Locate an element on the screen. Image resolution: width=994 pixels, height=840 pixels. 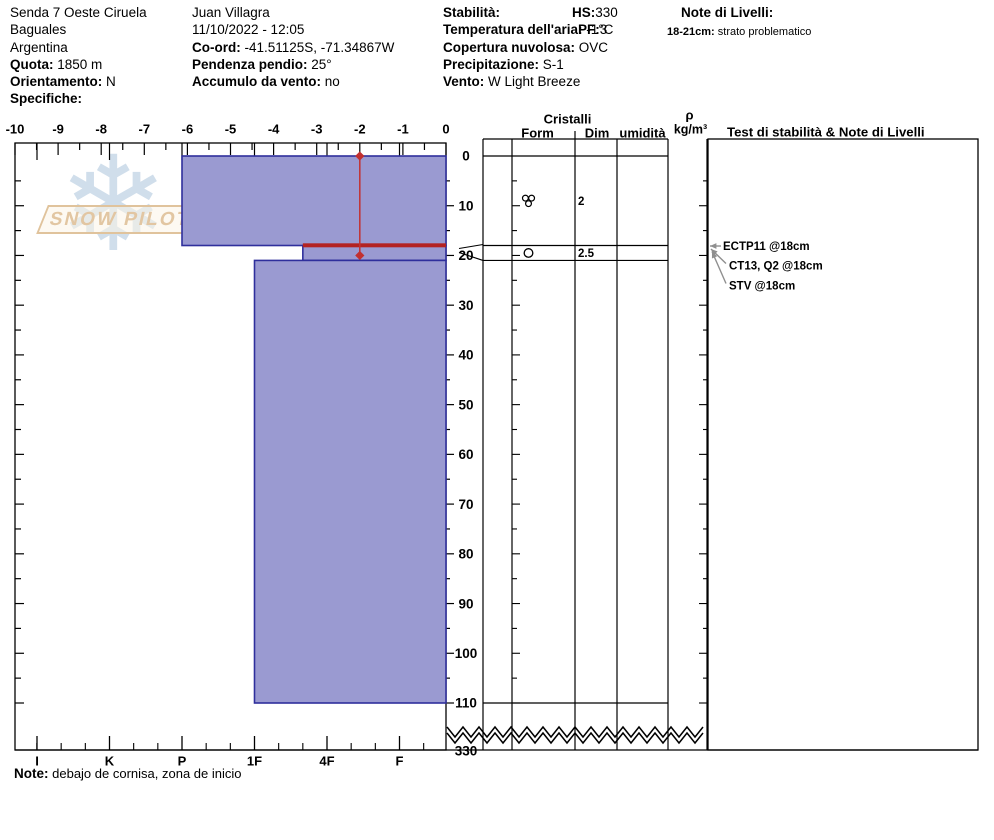
snowpilot-watermark: ❄ SNOW PILOT is located at coordinates (128, 209).